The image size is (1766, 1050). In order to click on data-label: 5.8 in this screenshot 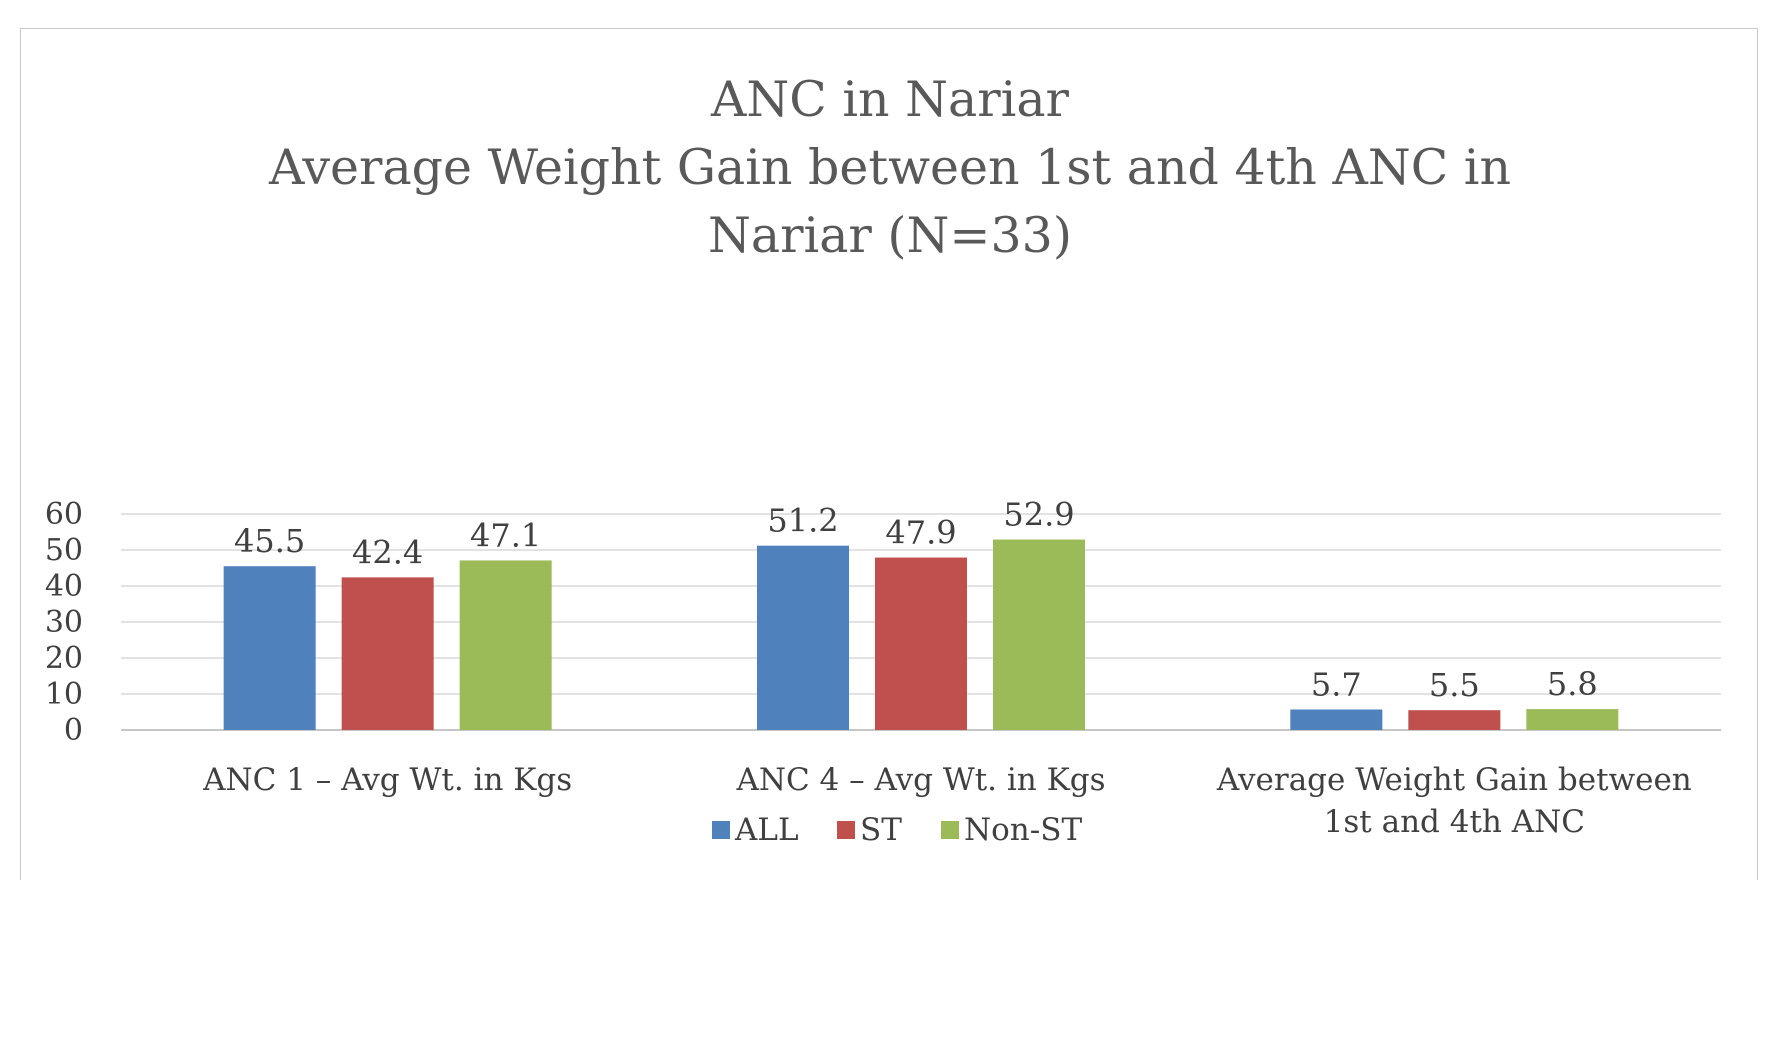, I will do `click(1572, 684)`.